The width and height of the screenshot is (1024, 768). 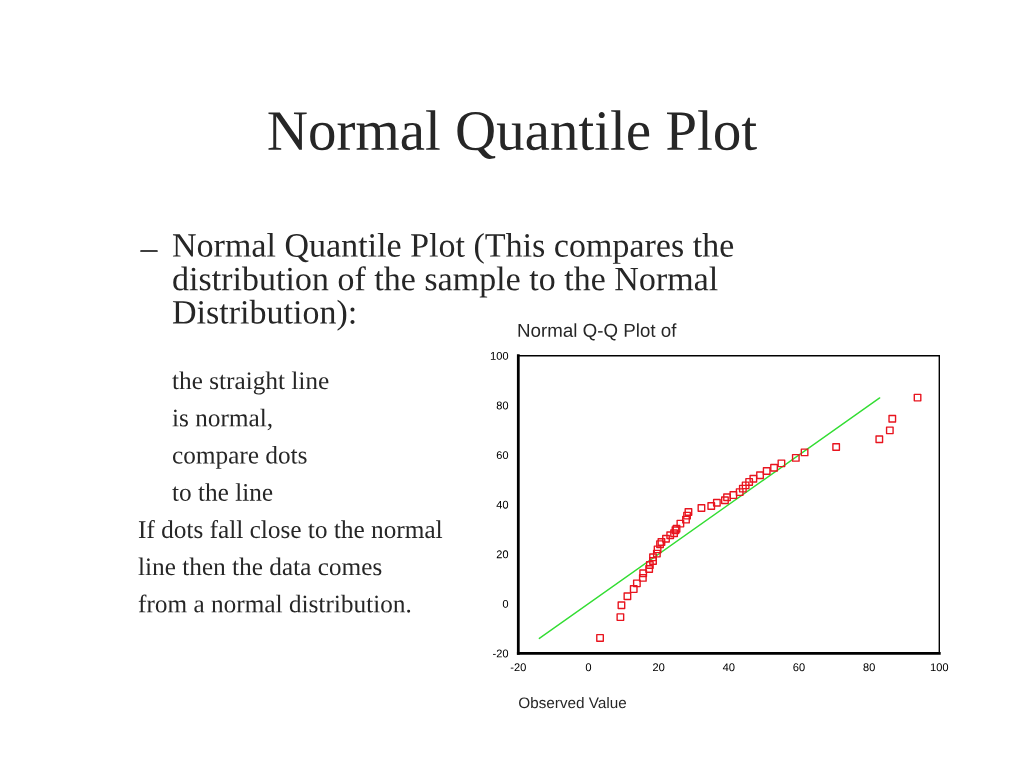 I want to click on y-tick-label: 0, so click(x=505, y=603).